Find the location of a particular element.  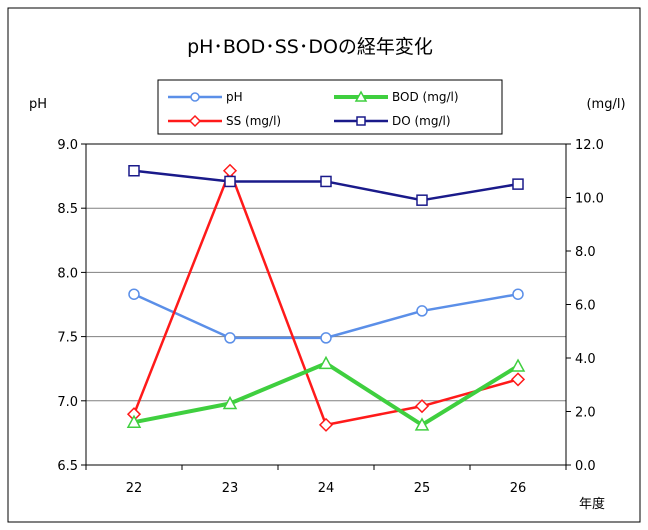

left-tick-label: 7.0 is located at coordinates (67, 402).